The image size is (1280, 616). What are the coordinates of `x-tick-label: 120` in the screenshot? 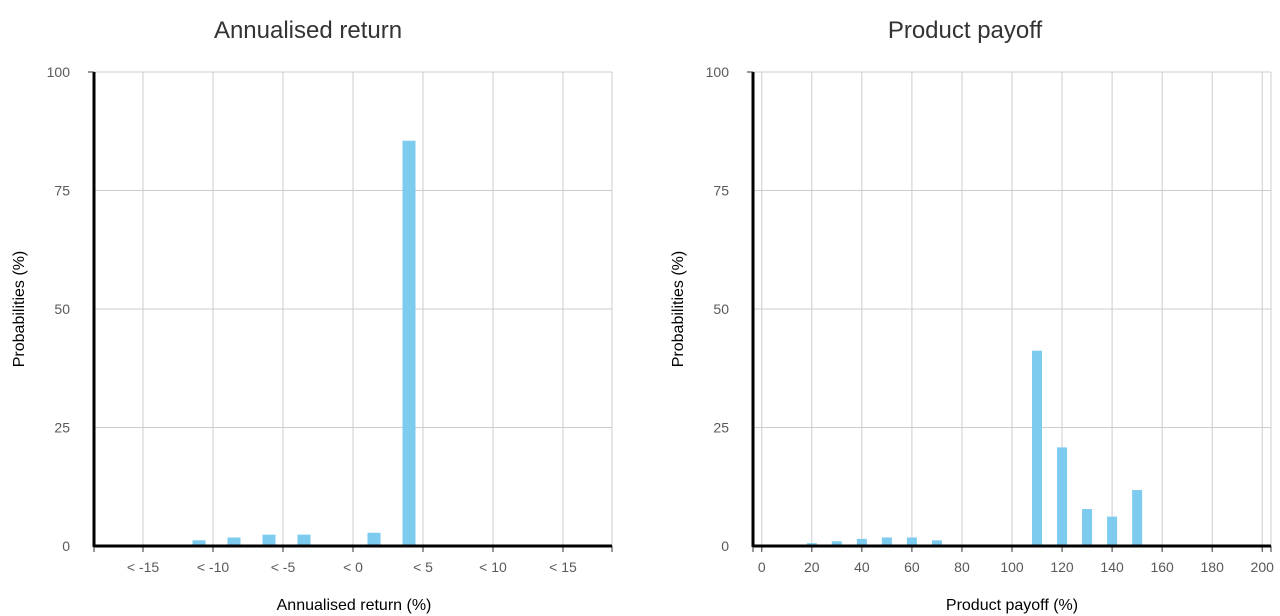 It's located at (1062, 567).